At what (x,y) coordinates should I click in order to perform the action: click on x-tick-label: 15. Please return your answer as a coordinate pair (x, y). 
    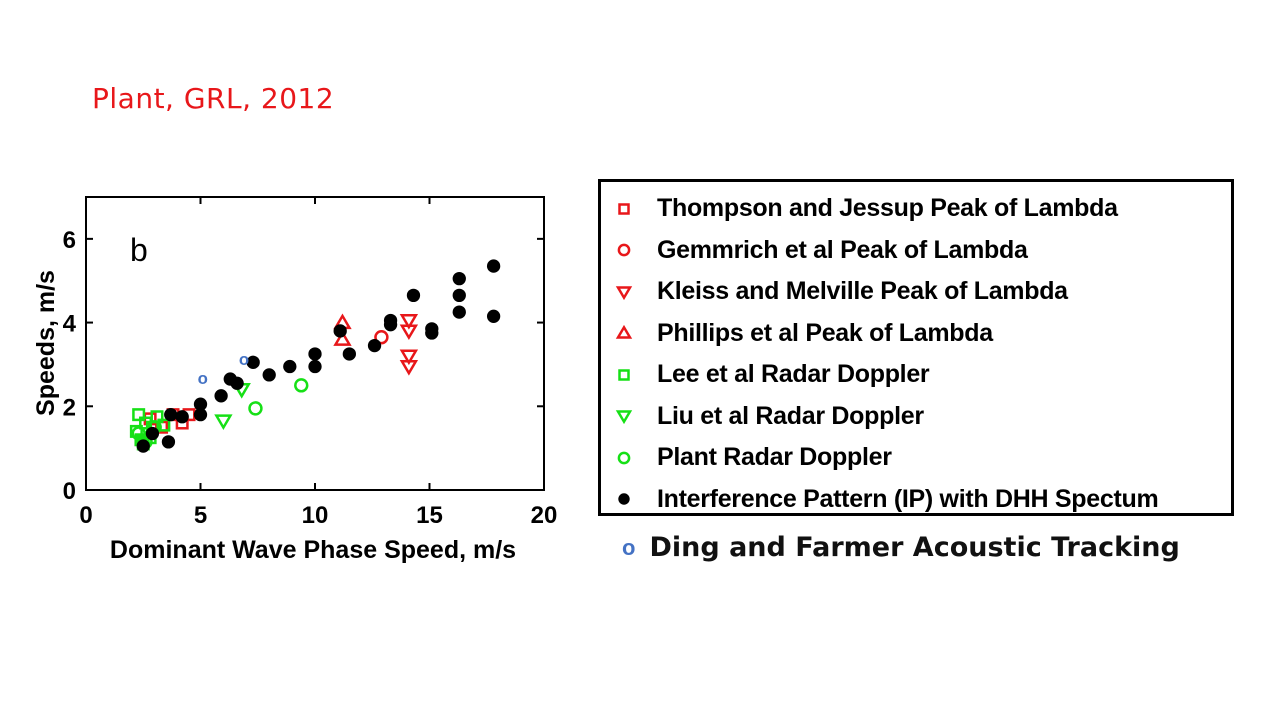
    Looking at the image, I should click on (429, 515).